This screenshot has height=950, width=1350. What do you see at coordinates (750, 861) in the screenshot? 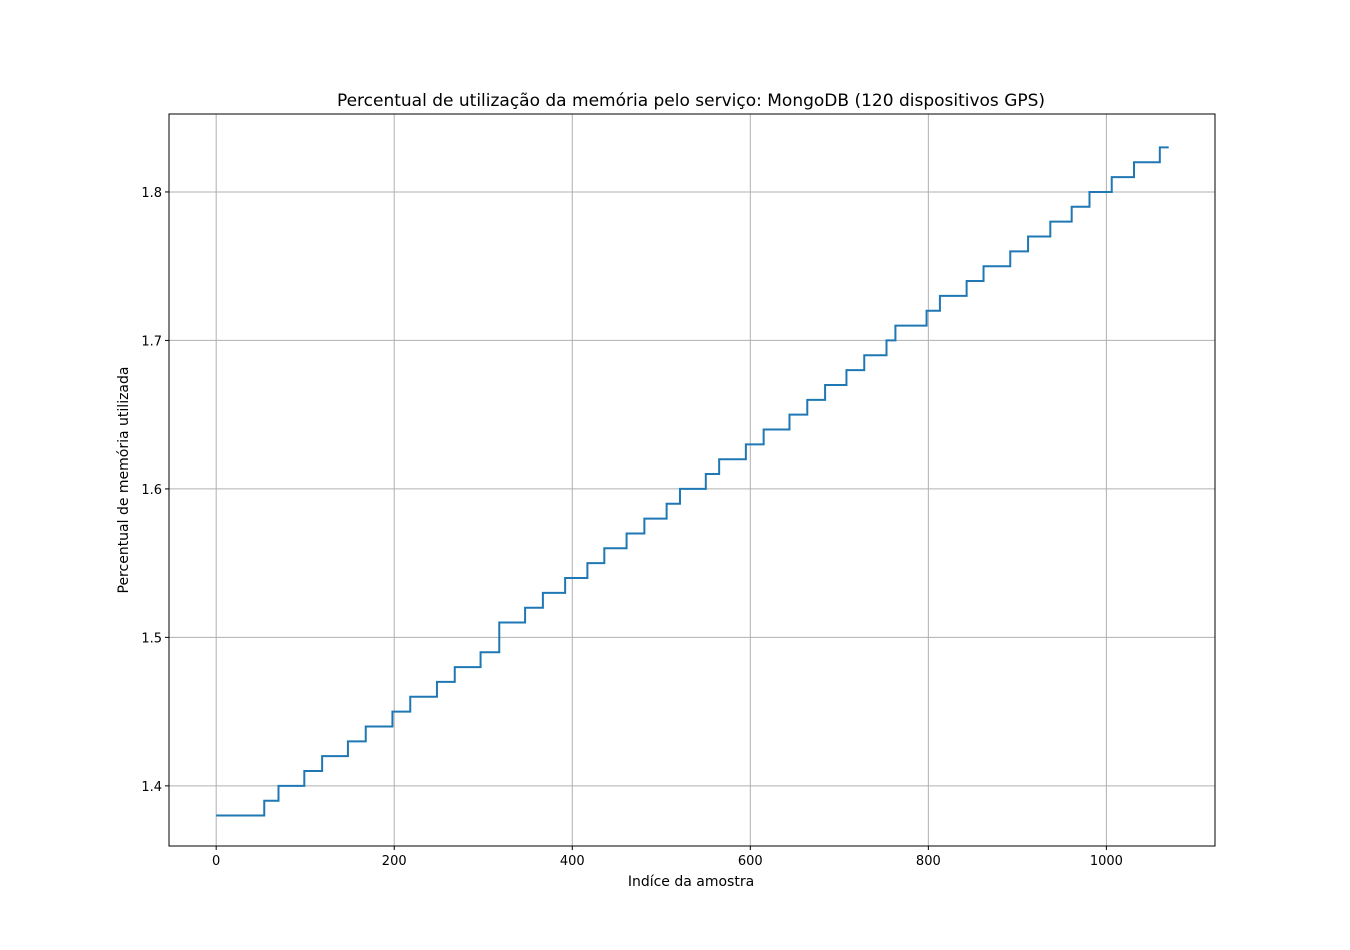
I see `x-tick-label: 600` at bounding box center [750, 861].